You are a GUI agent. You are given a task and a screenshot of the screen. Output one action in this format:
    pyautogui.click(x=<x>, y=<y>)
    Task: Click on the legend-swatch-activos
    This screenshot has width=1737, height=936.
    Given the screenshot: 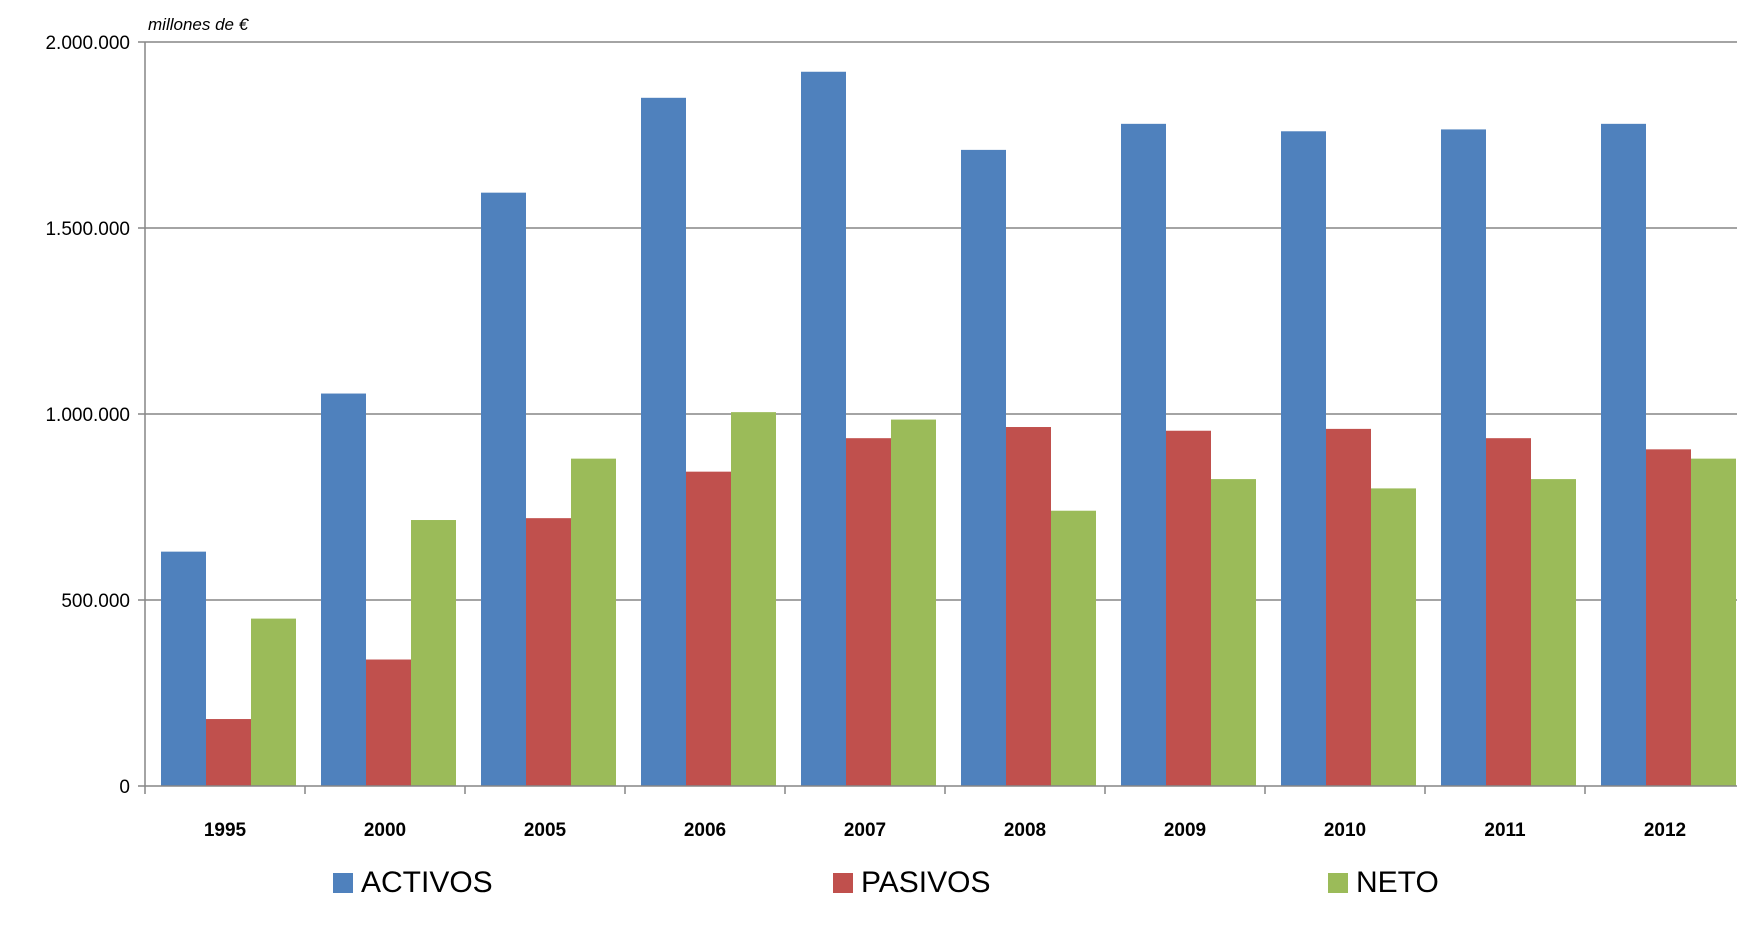 What is the action you would take?
    pyautogui.click(x=343, y=883)
    